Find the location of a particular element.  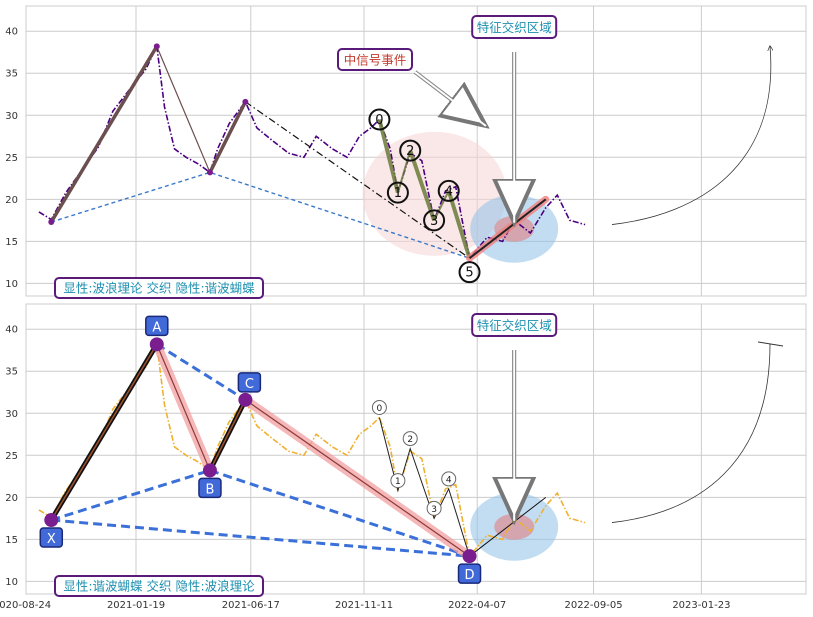

bottom-ac-dashed is located at coordinates (201, 372).